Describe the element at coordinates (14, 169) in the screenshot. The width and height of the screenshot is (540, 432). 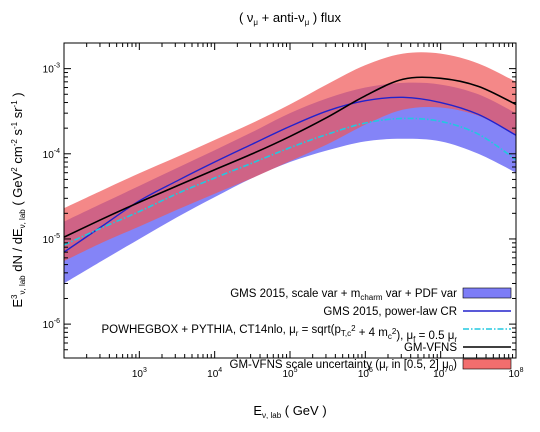
I see `y-axis-title-u1-sup: 2` at that location.